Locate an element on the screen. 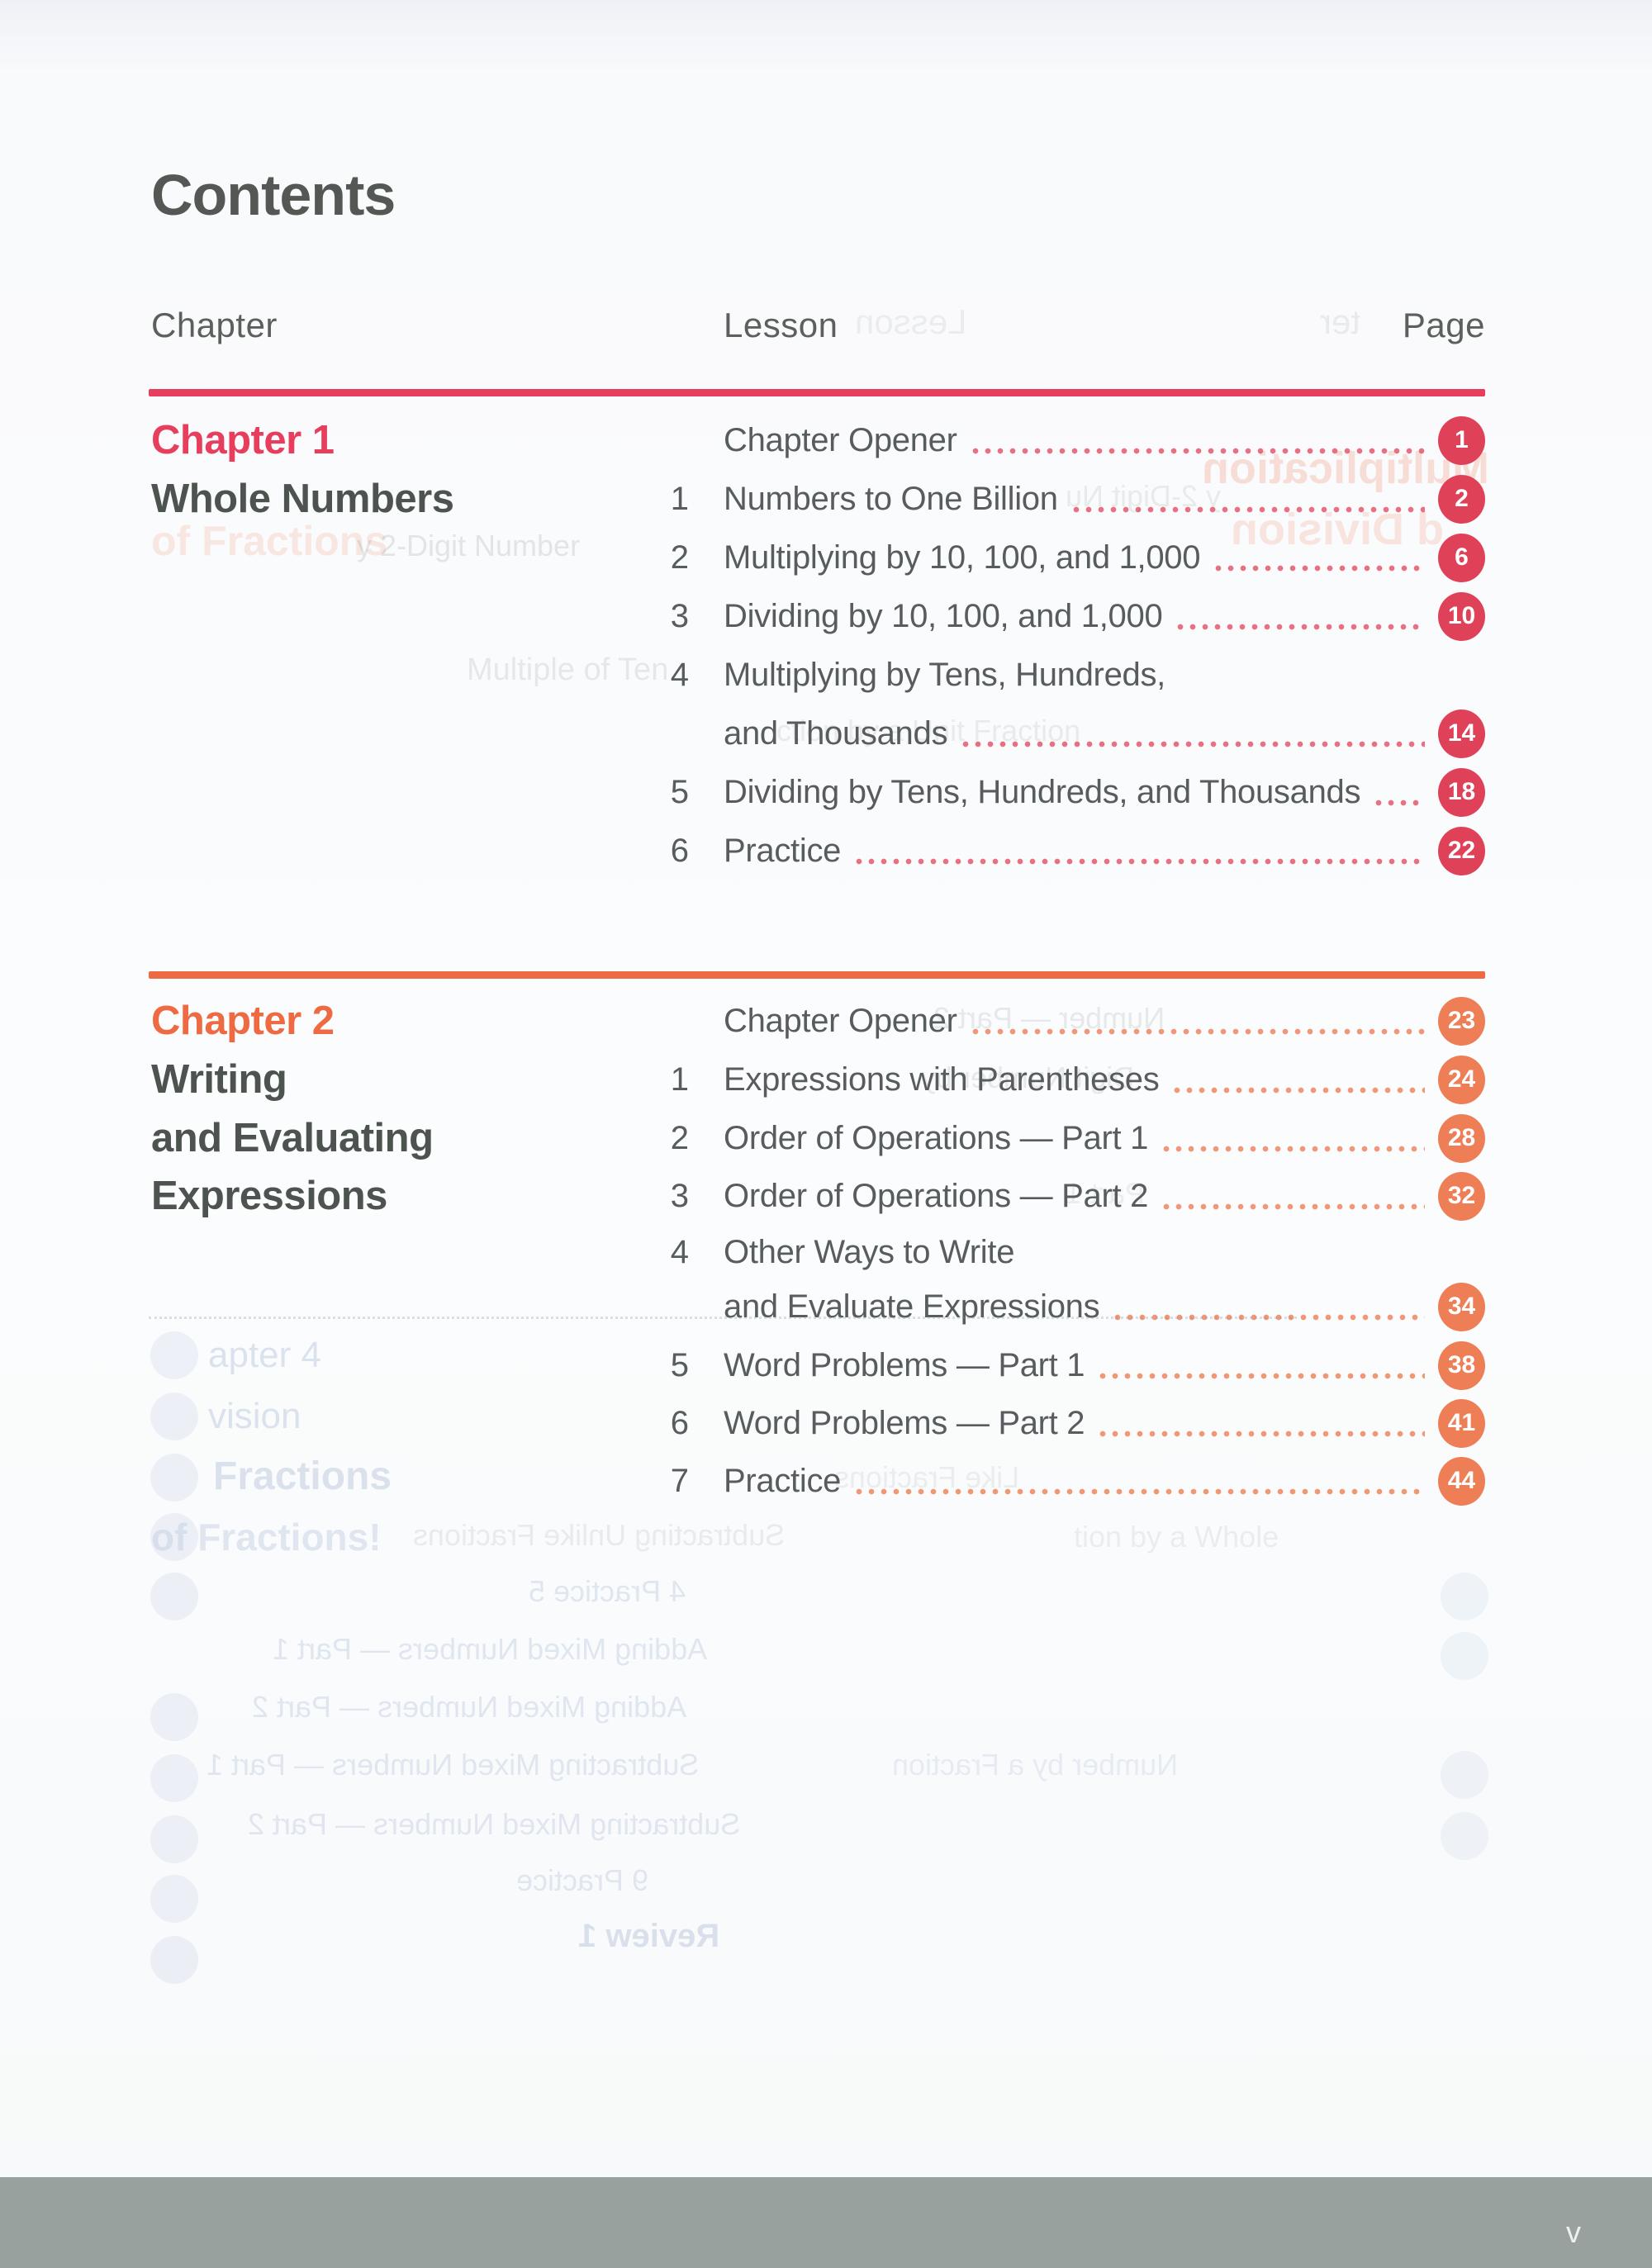 Image resolution: width=1652 pixels, height=2268 pixels. page-number-badge: 10 is located at coordinates (1461, 616).